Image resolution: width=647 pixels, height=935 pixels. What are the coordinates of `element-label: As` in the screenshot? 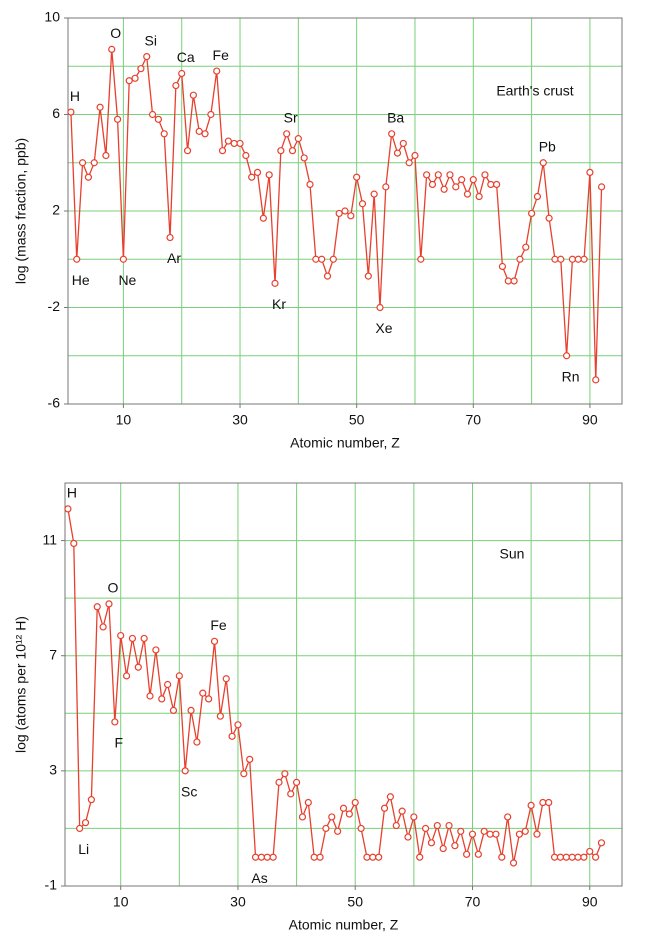 It's located at (259, 878).